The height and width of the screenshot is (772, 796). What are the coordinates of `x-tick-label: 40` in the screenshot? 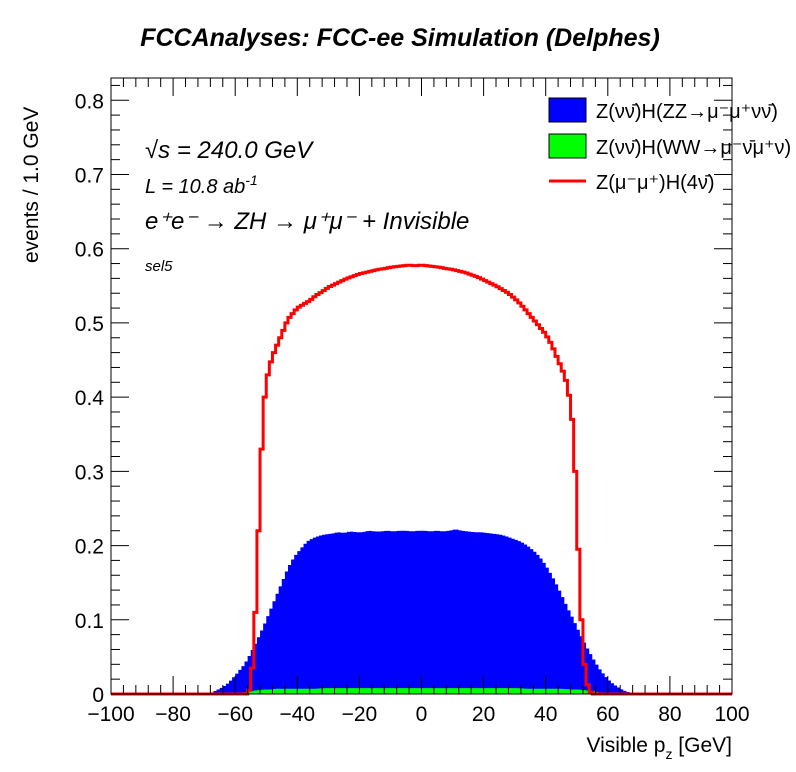 It's located at (545, 714).